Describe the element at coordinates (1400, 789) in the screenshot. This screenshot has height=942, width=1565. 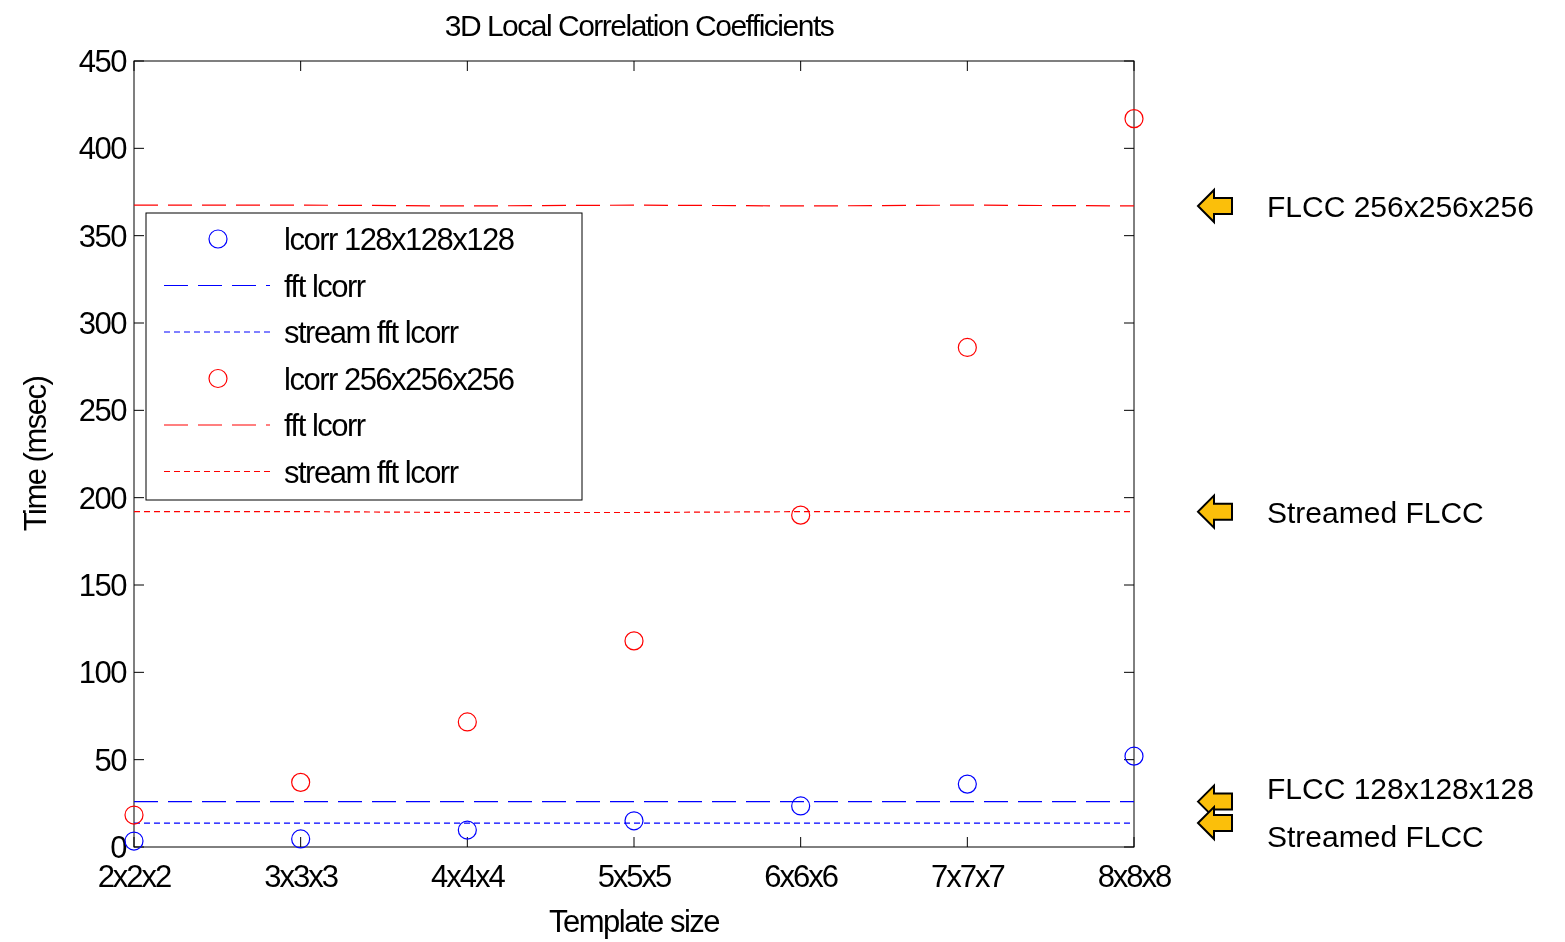
I see `text: FLCC 128x128x128` at that location.